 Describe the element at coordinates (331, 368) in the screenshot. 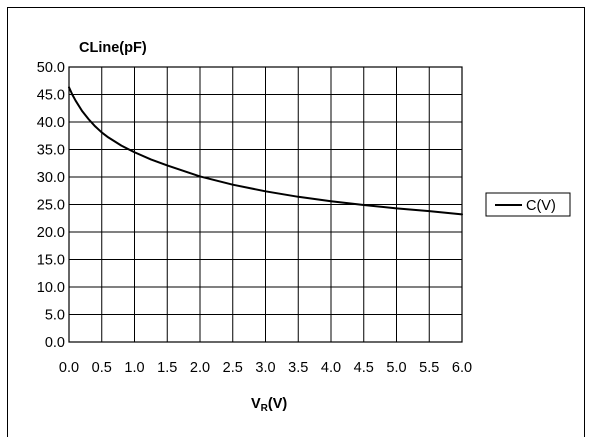

I see `x-tick-label: 4.0` at that location.